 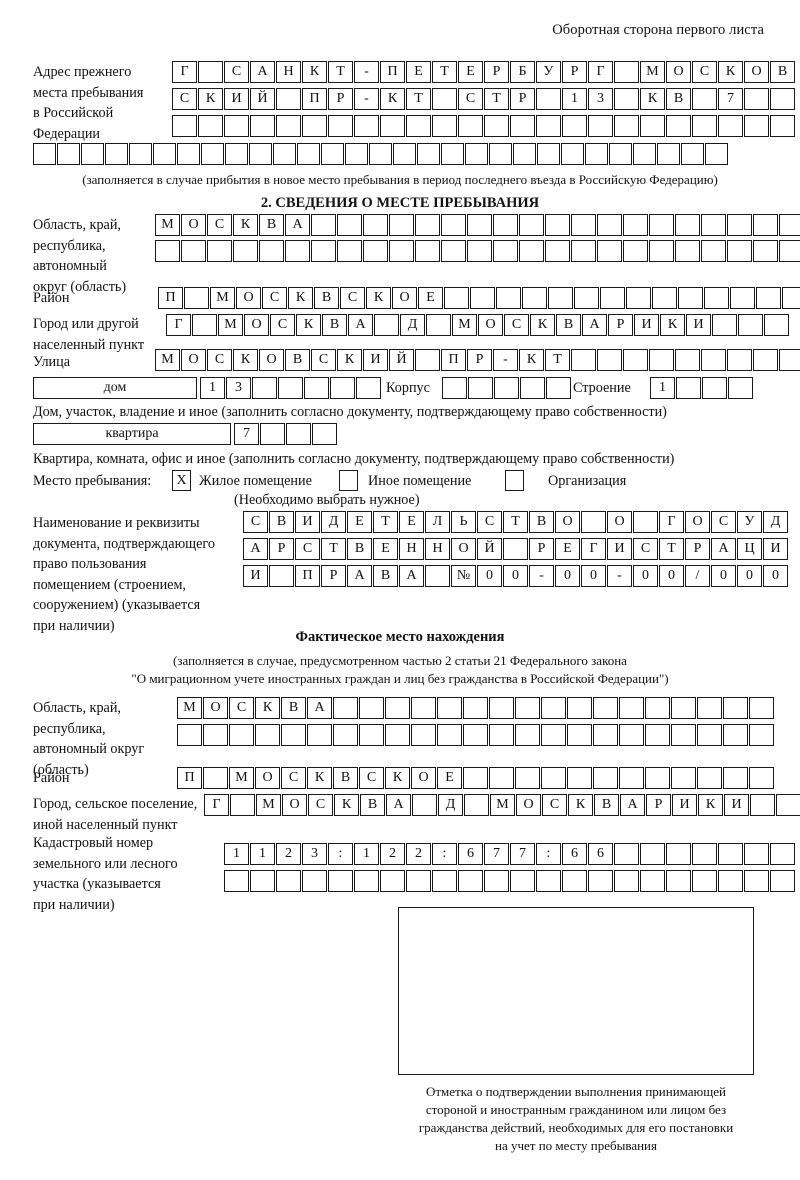 I want to click on char-cell: И, so click(x=684, y=805).